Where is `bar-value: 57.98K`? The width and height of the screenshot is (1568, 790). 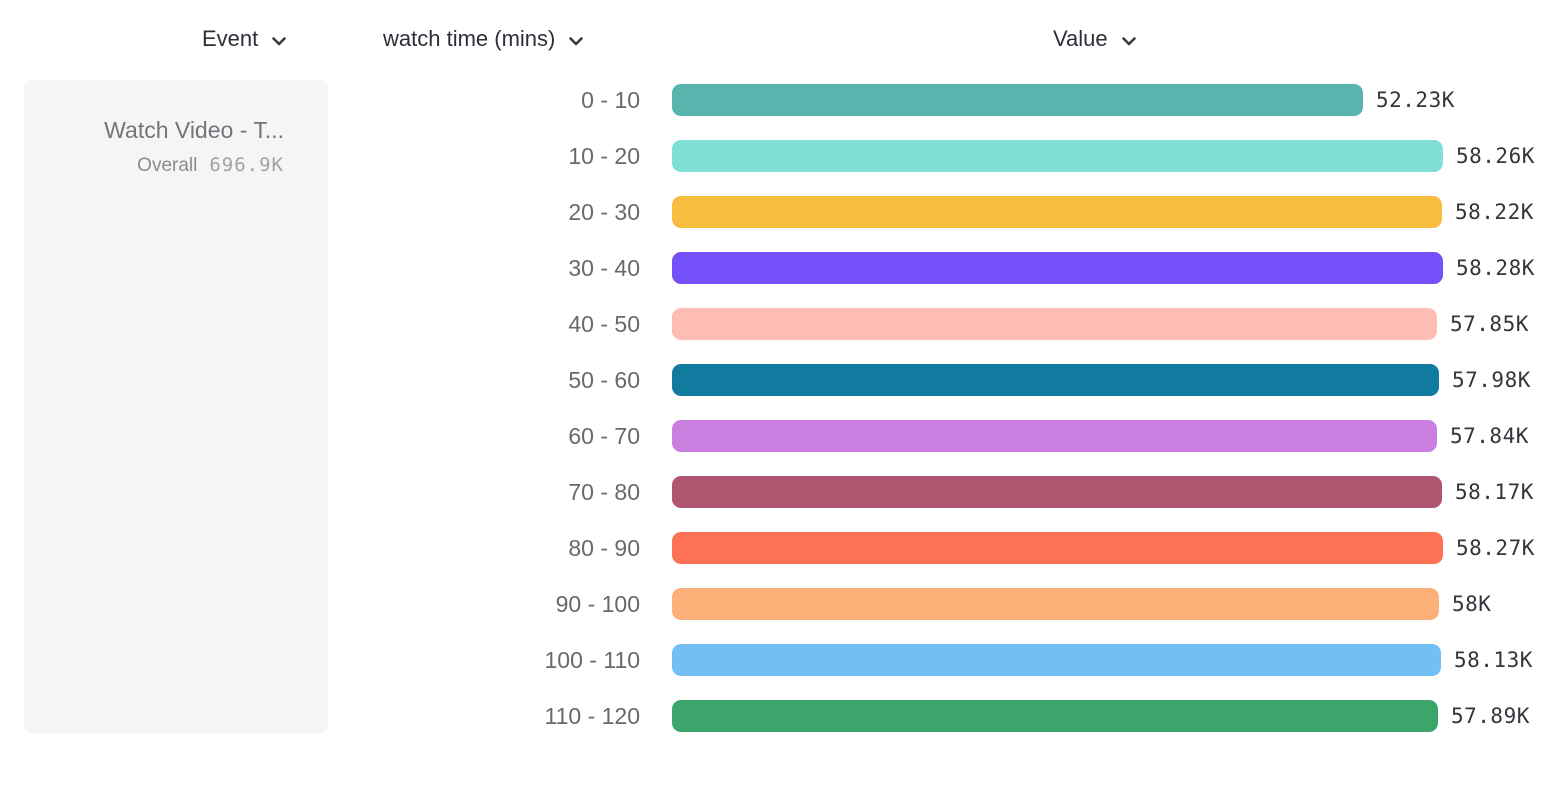 bar-value: 57.98K is located at coordinates (1491, 380).